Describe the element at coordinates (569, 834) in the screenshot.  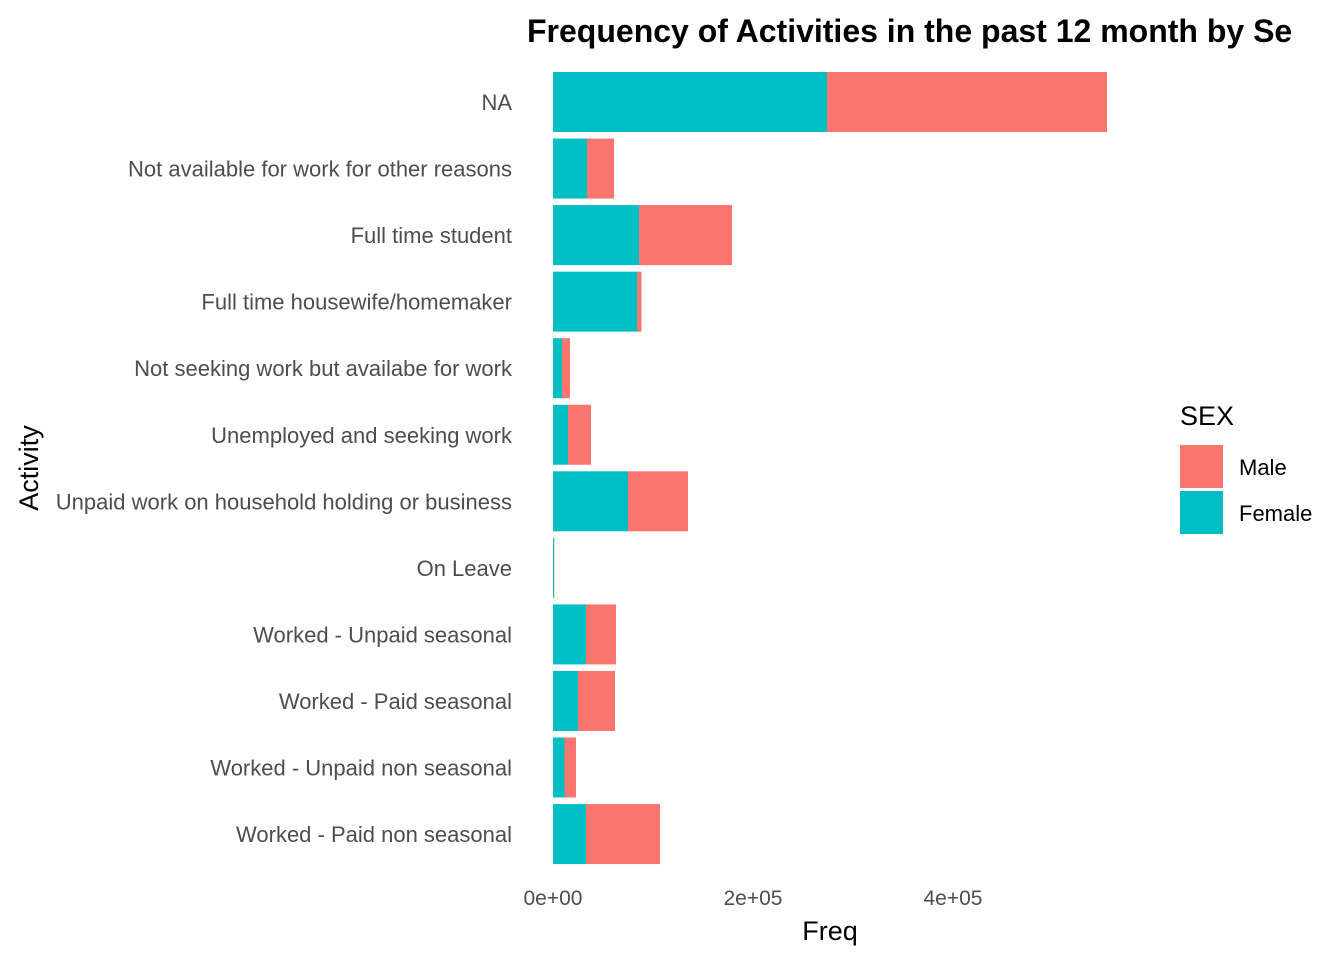
I see `bar-female-worked-paid-non-seasonal` at that location.